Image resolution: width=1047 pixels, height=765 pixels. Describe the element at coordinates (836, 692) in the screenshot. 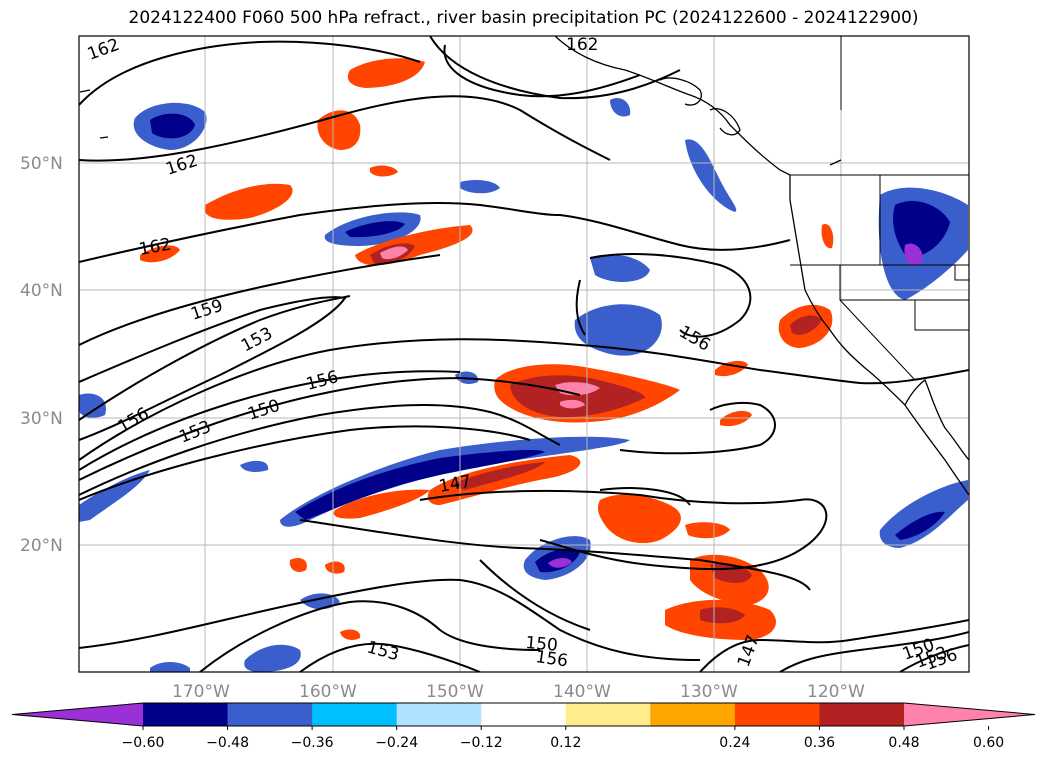

I see `lon-label-120w: 120°W` at that location.